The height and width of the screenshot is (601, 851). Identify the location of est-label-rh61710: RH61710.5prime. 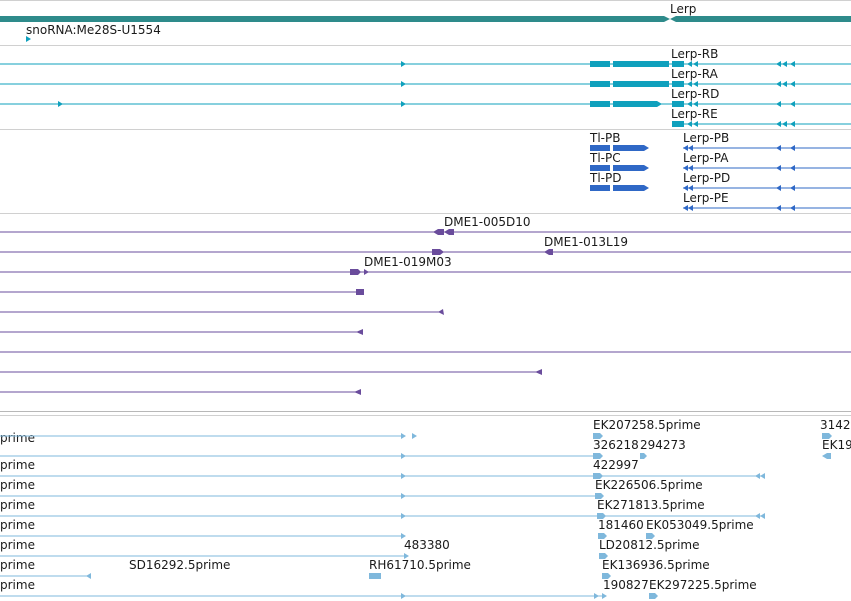
(420, 565).